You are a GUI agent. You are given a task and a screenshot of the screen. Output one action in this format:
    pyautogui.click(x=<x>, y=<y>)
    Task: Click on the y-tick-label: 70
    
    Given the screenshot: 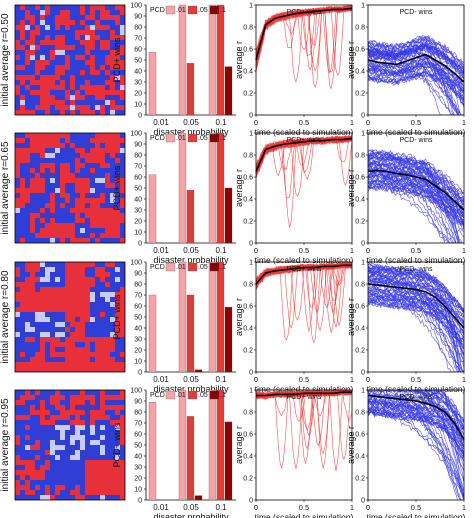 What is the action you would take?
    pyautogui.click(x=138, y=296)
    